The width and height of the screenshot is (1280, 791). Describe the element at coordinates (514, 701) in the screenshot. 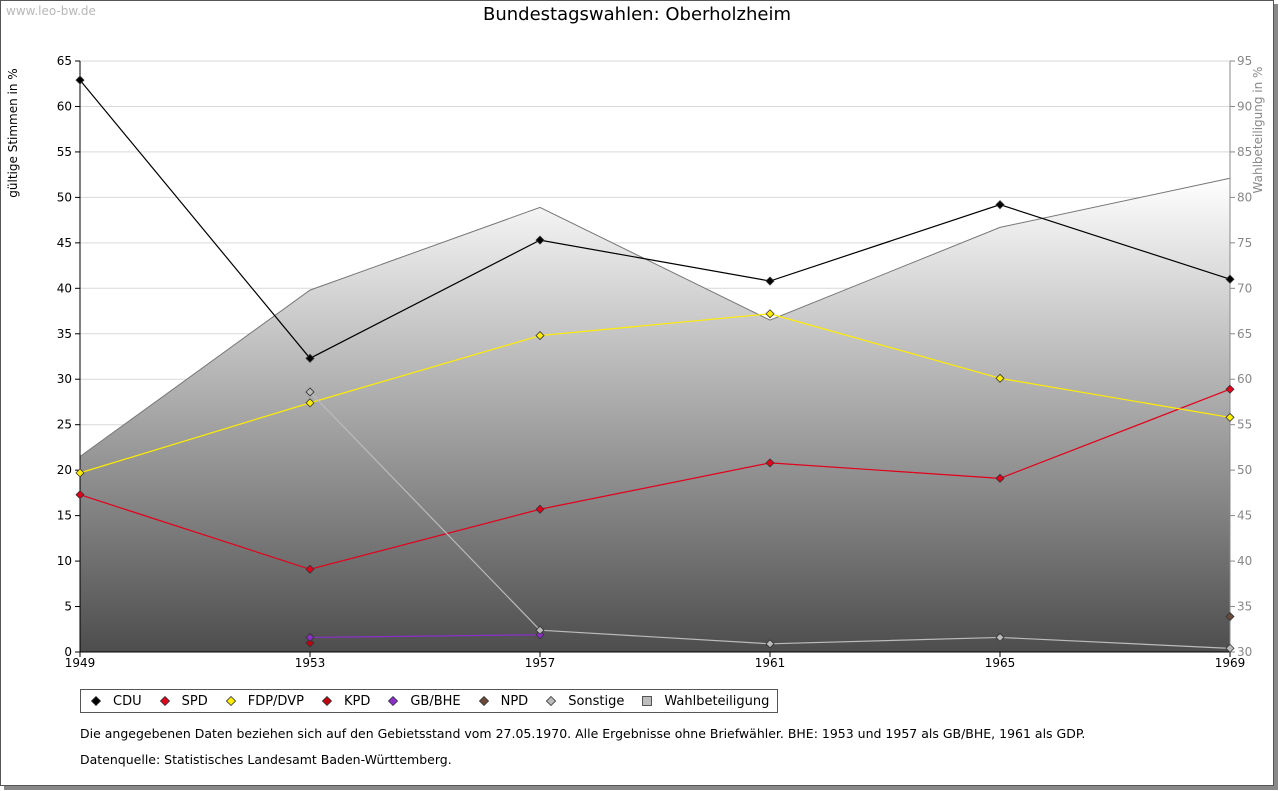

I see `legend-label: NPD` at that location.